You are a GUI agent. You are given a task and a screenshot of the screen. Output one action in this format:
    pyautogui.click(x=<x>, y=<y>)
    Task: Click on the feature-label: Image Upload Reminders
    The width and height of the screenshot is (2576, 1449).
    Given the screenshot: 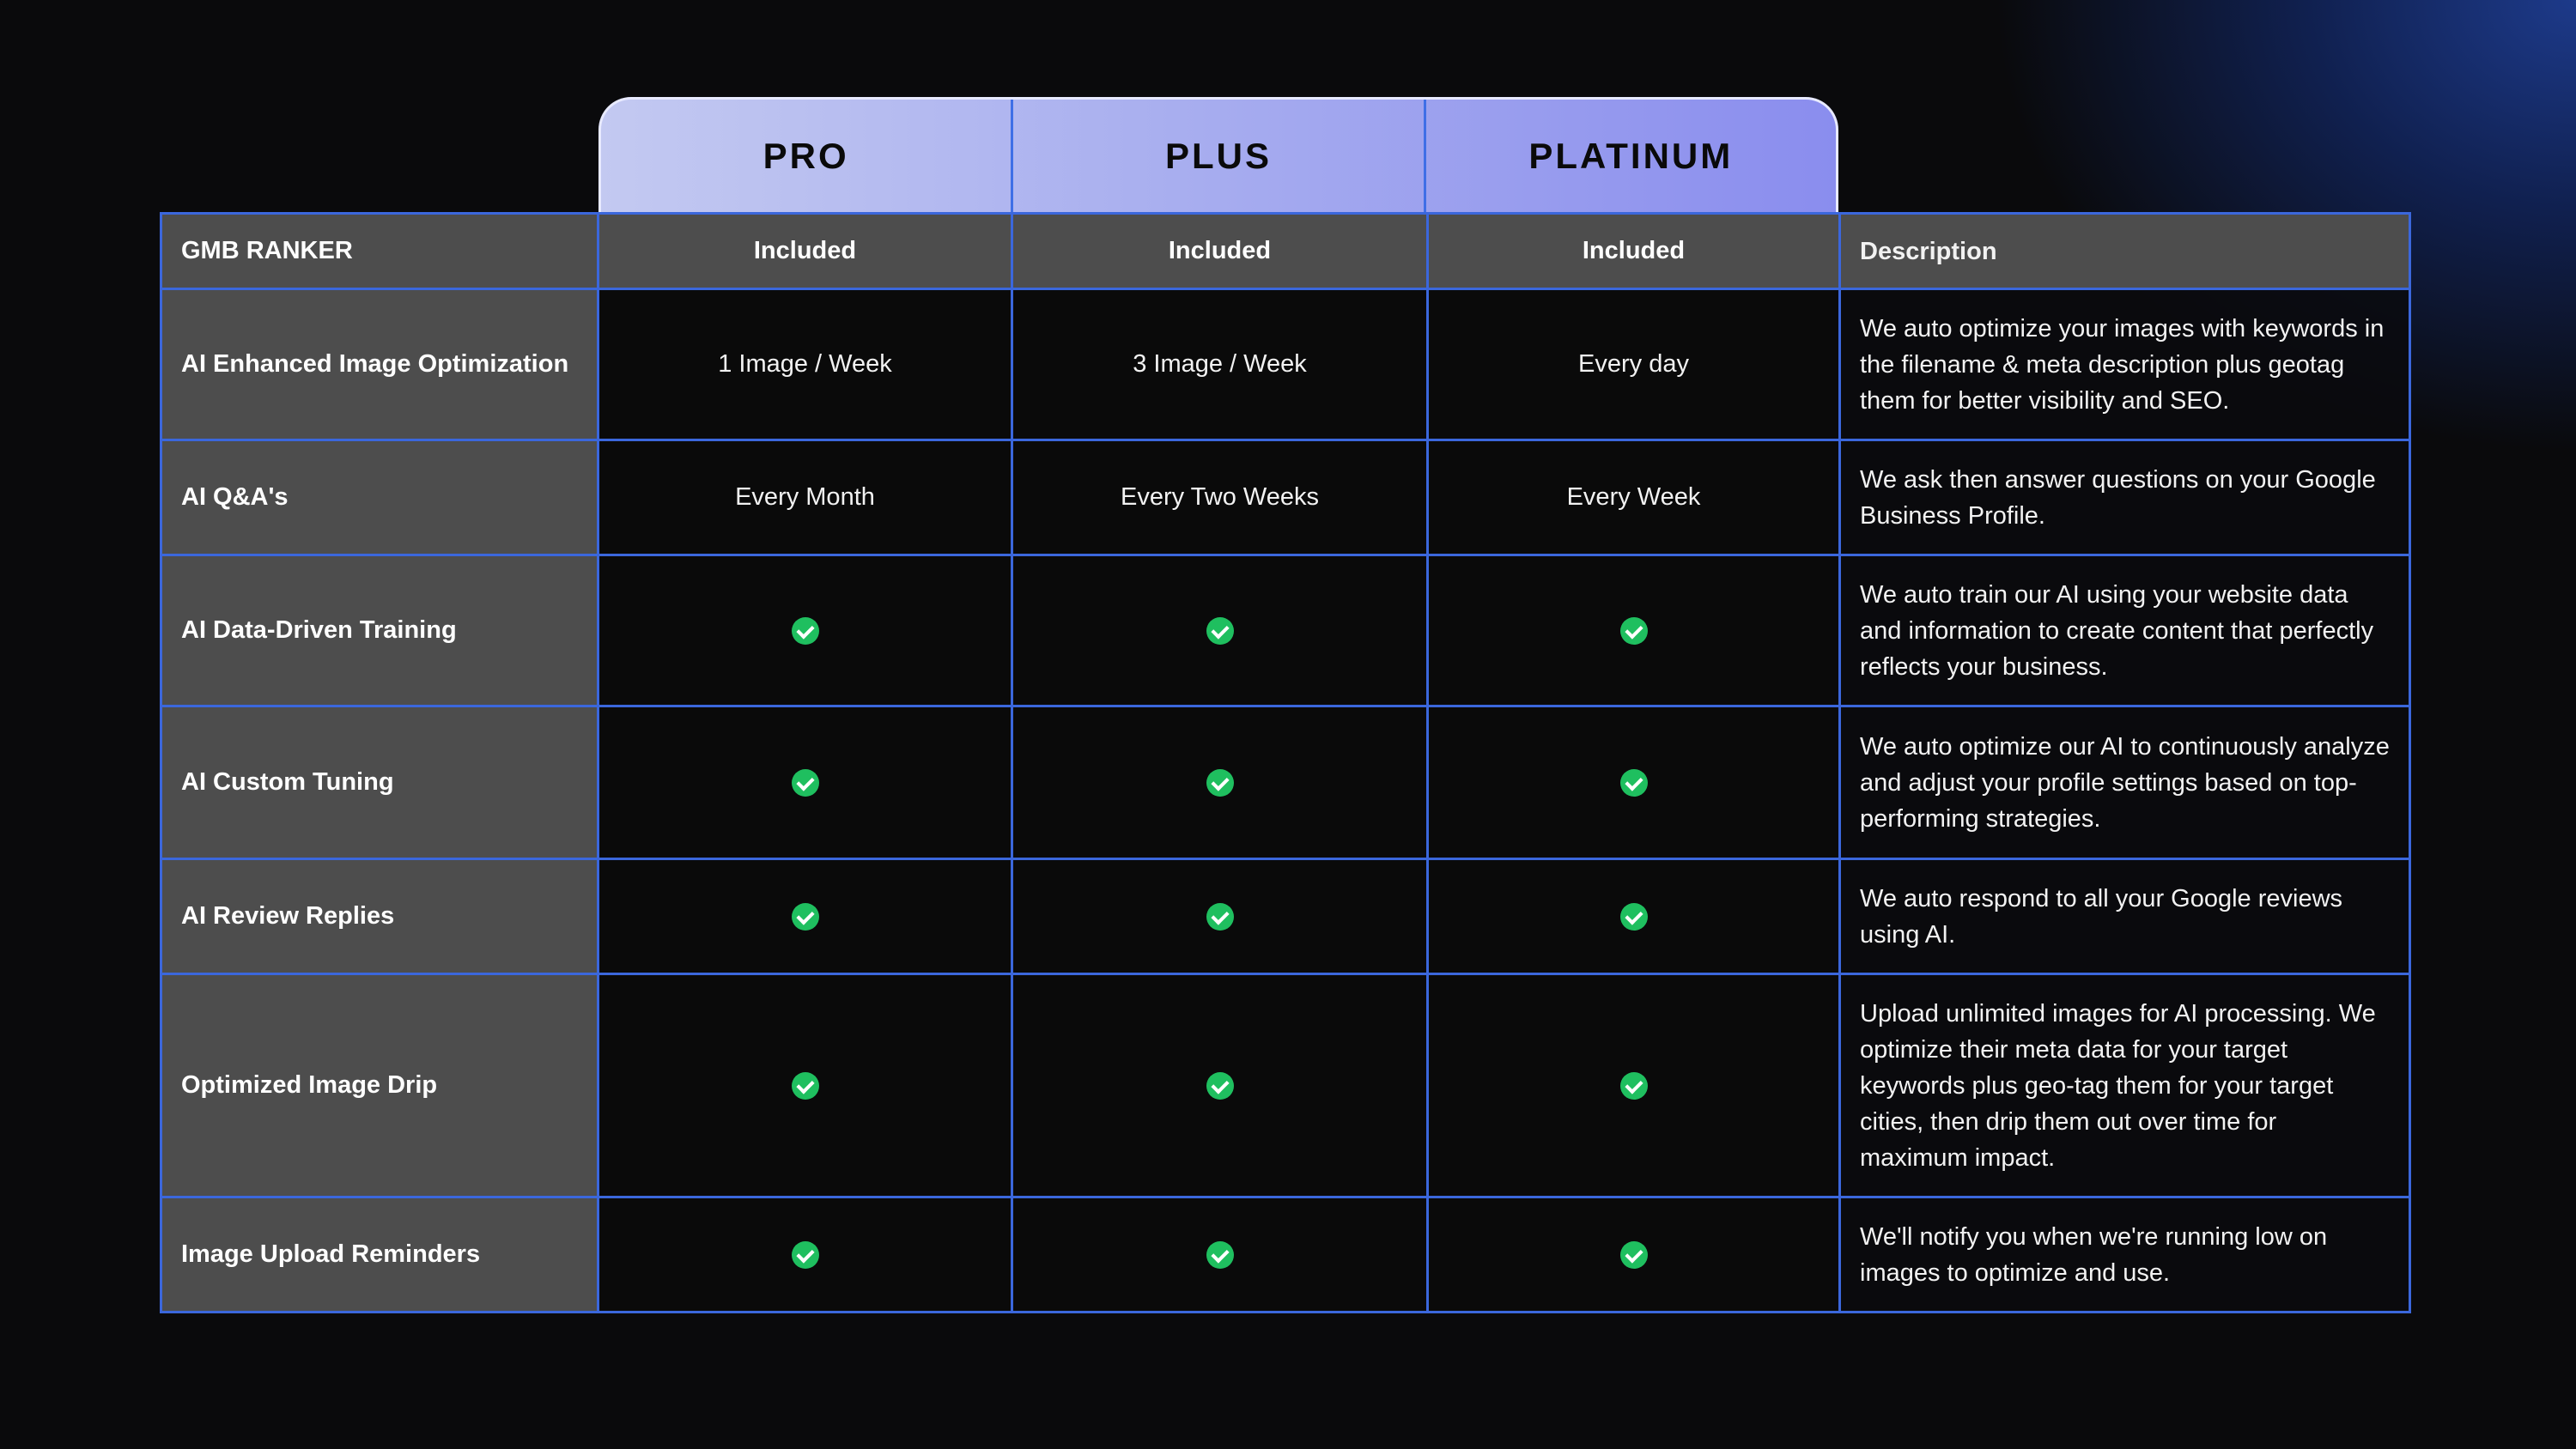 What is the action you would take?
    pyautogui.click(x=379, y=1254)
    